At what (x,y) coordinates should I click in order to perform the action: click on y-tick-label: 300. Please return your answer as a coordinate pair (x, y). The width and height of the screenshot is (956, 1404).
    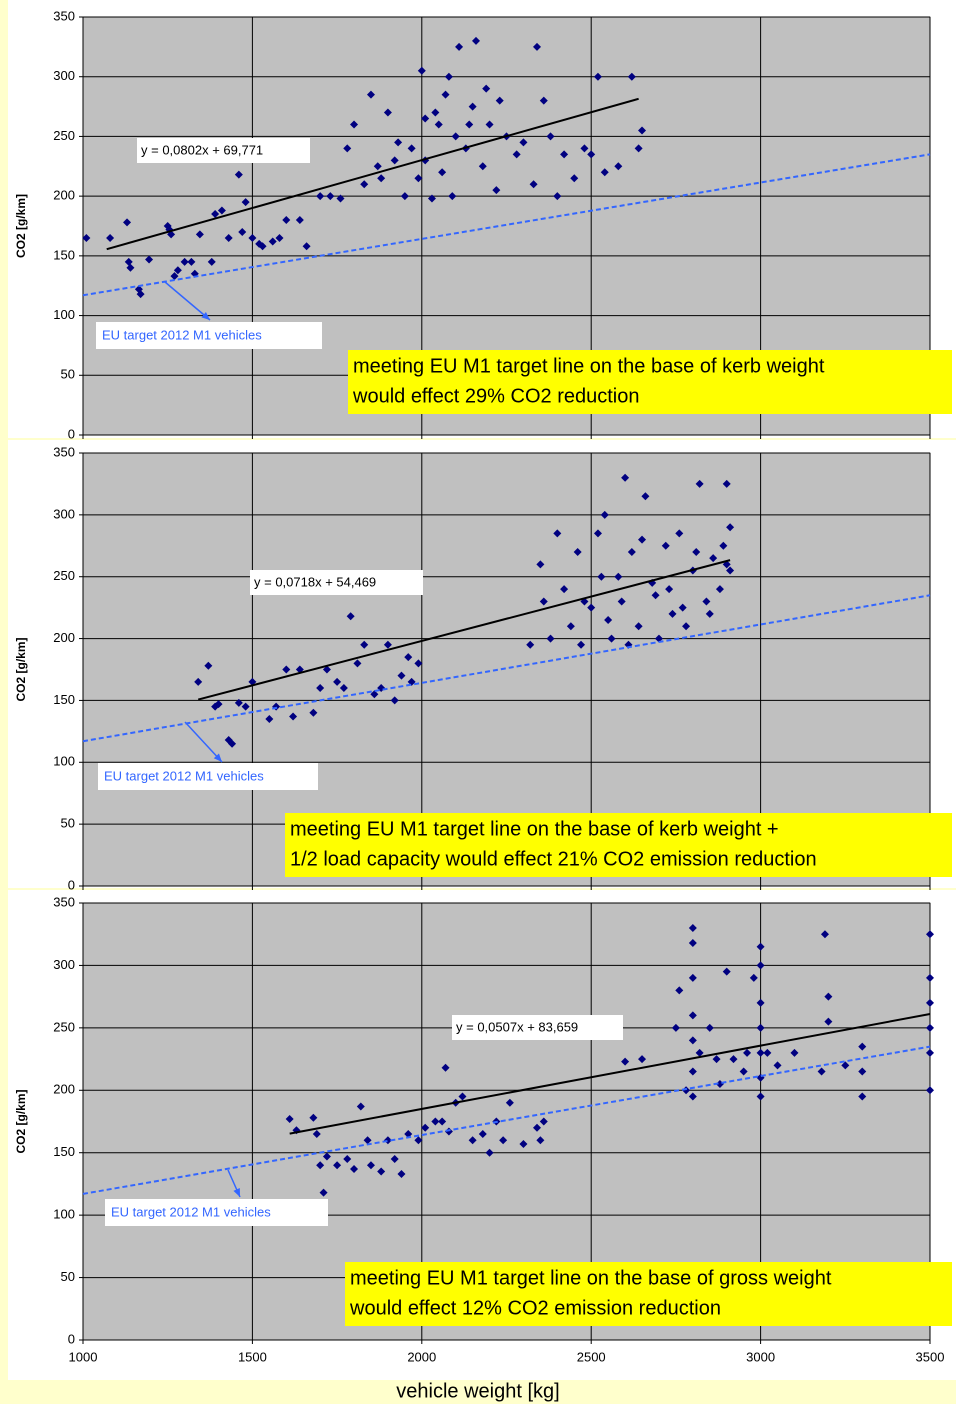
    Looking at the image, I should click on (64, 964).